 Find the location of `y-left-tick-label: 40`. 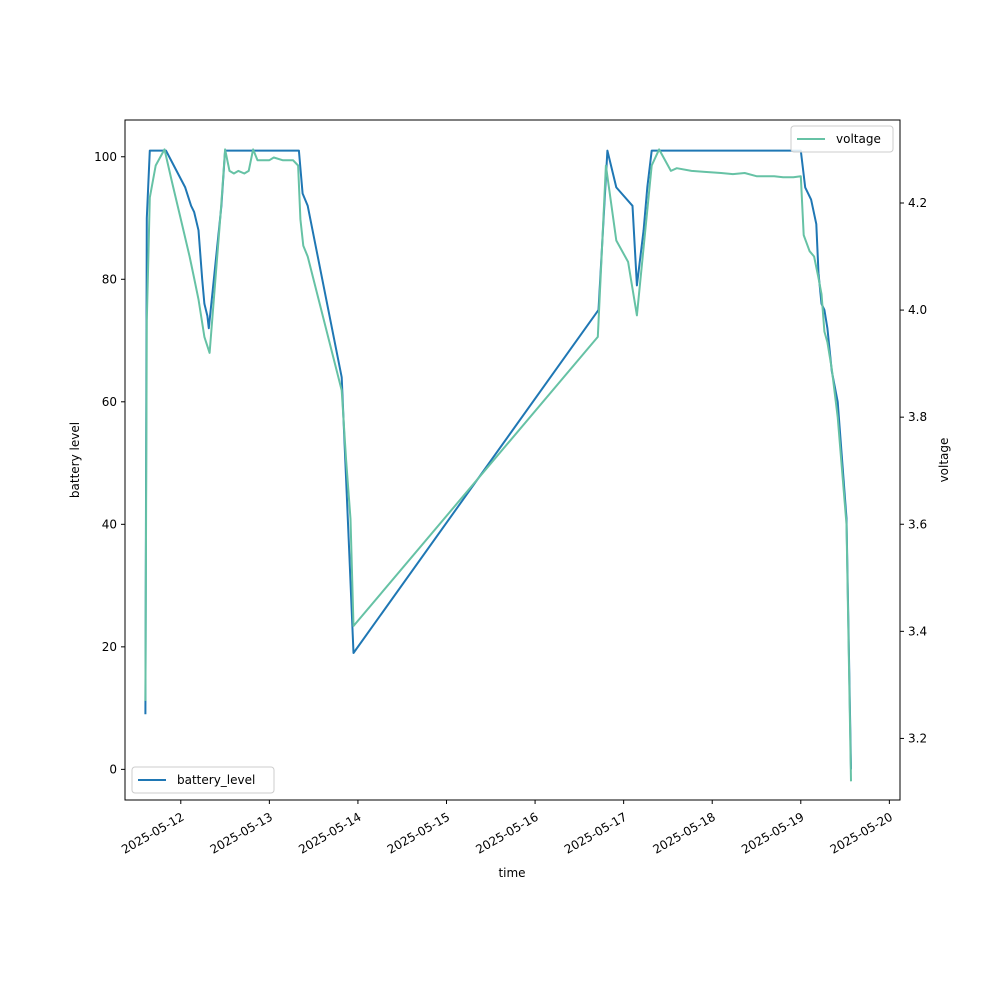

y-left-tick-label: 40 is located at coordinates (109, 524).